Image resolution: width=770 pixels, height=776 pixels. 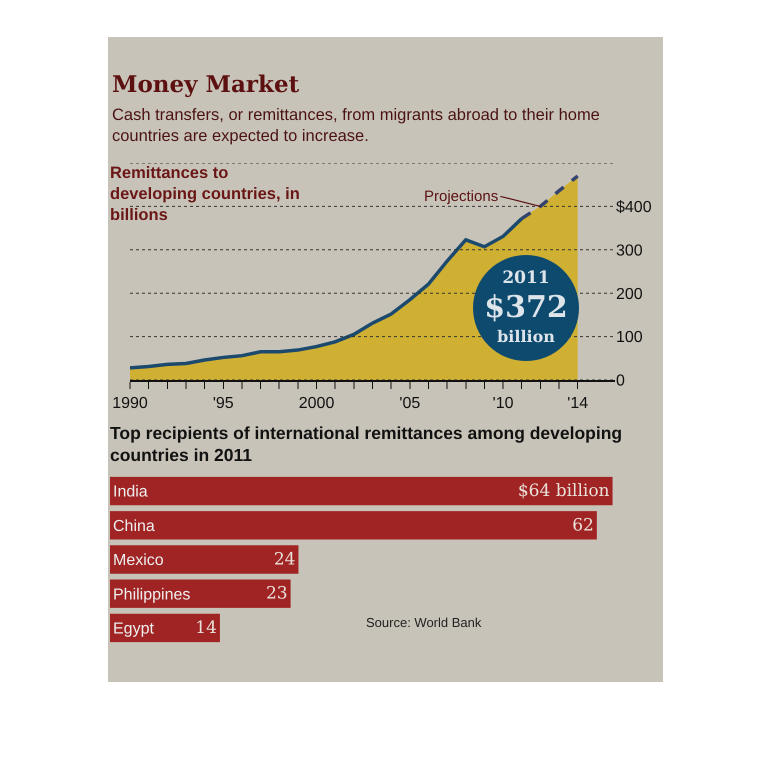 I want to click on data-label: 23, so click(x=277, y=594).